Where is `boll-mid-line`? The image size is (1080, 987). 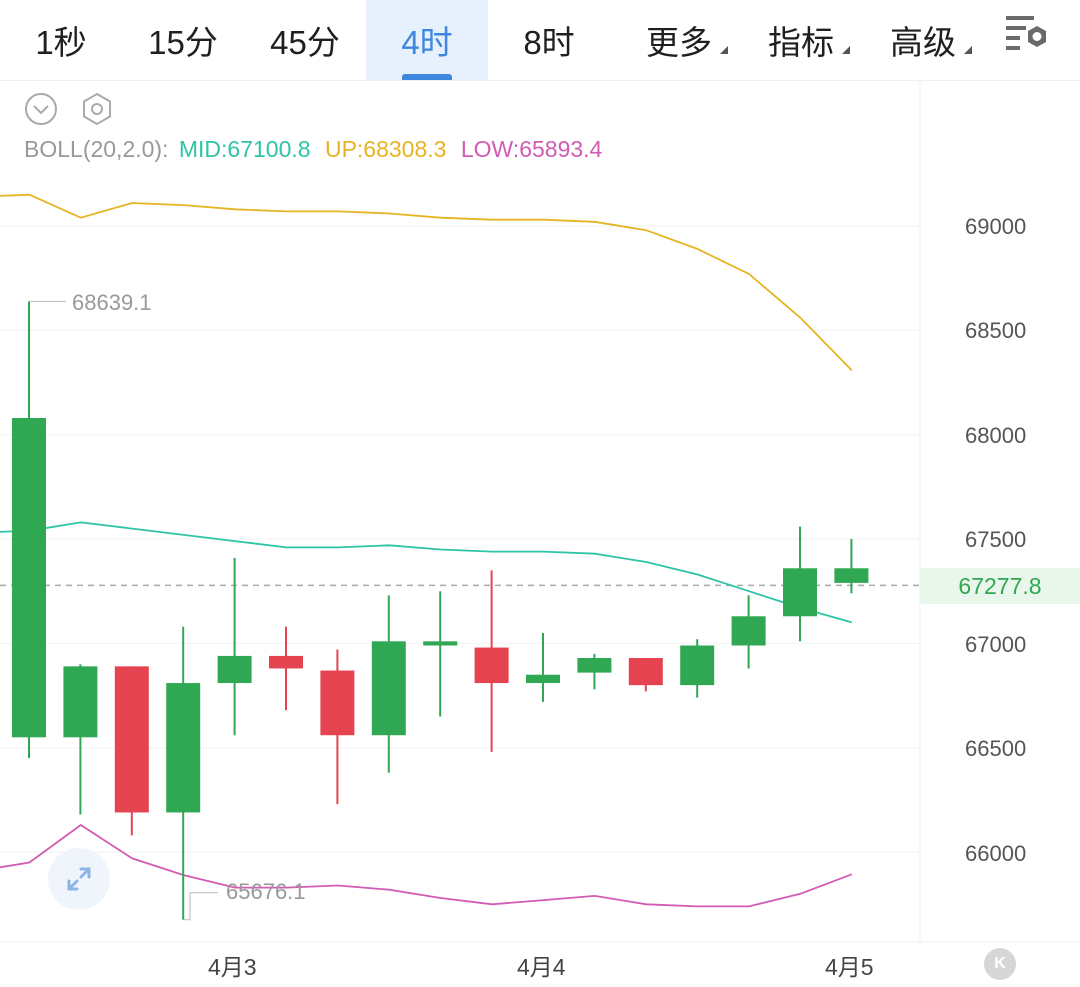 boll-mid-line is located at coordinates (426, 572).